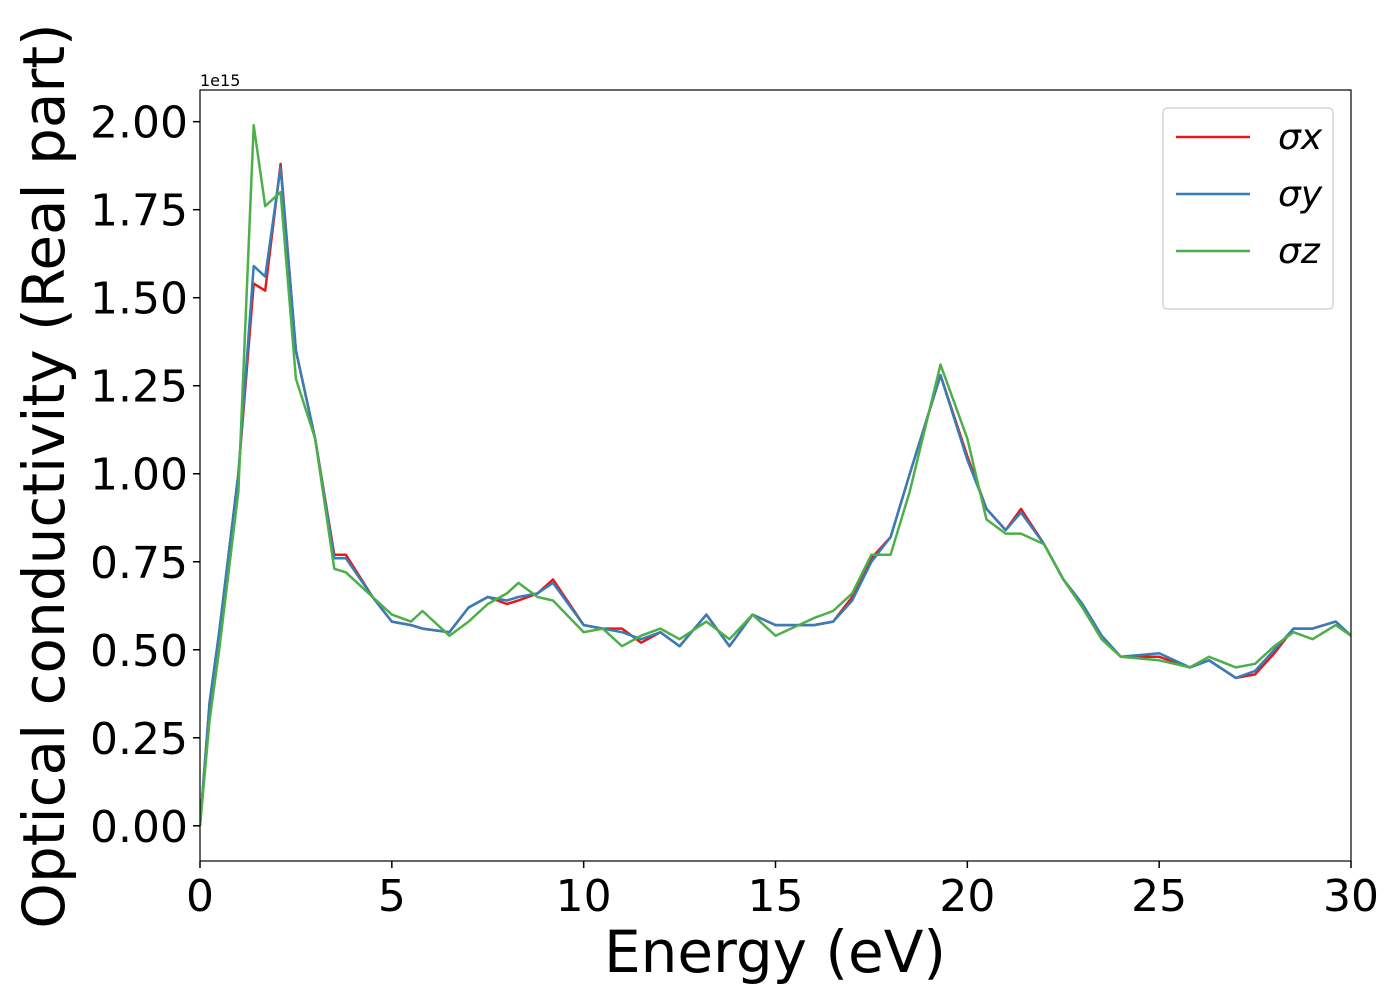 The width and height of the screenshot is (1400, 1000). What do you see at coordinates (200, 896) in the screenshot?
I see `x-tick-label: 0` at bounding box center [200, 896].